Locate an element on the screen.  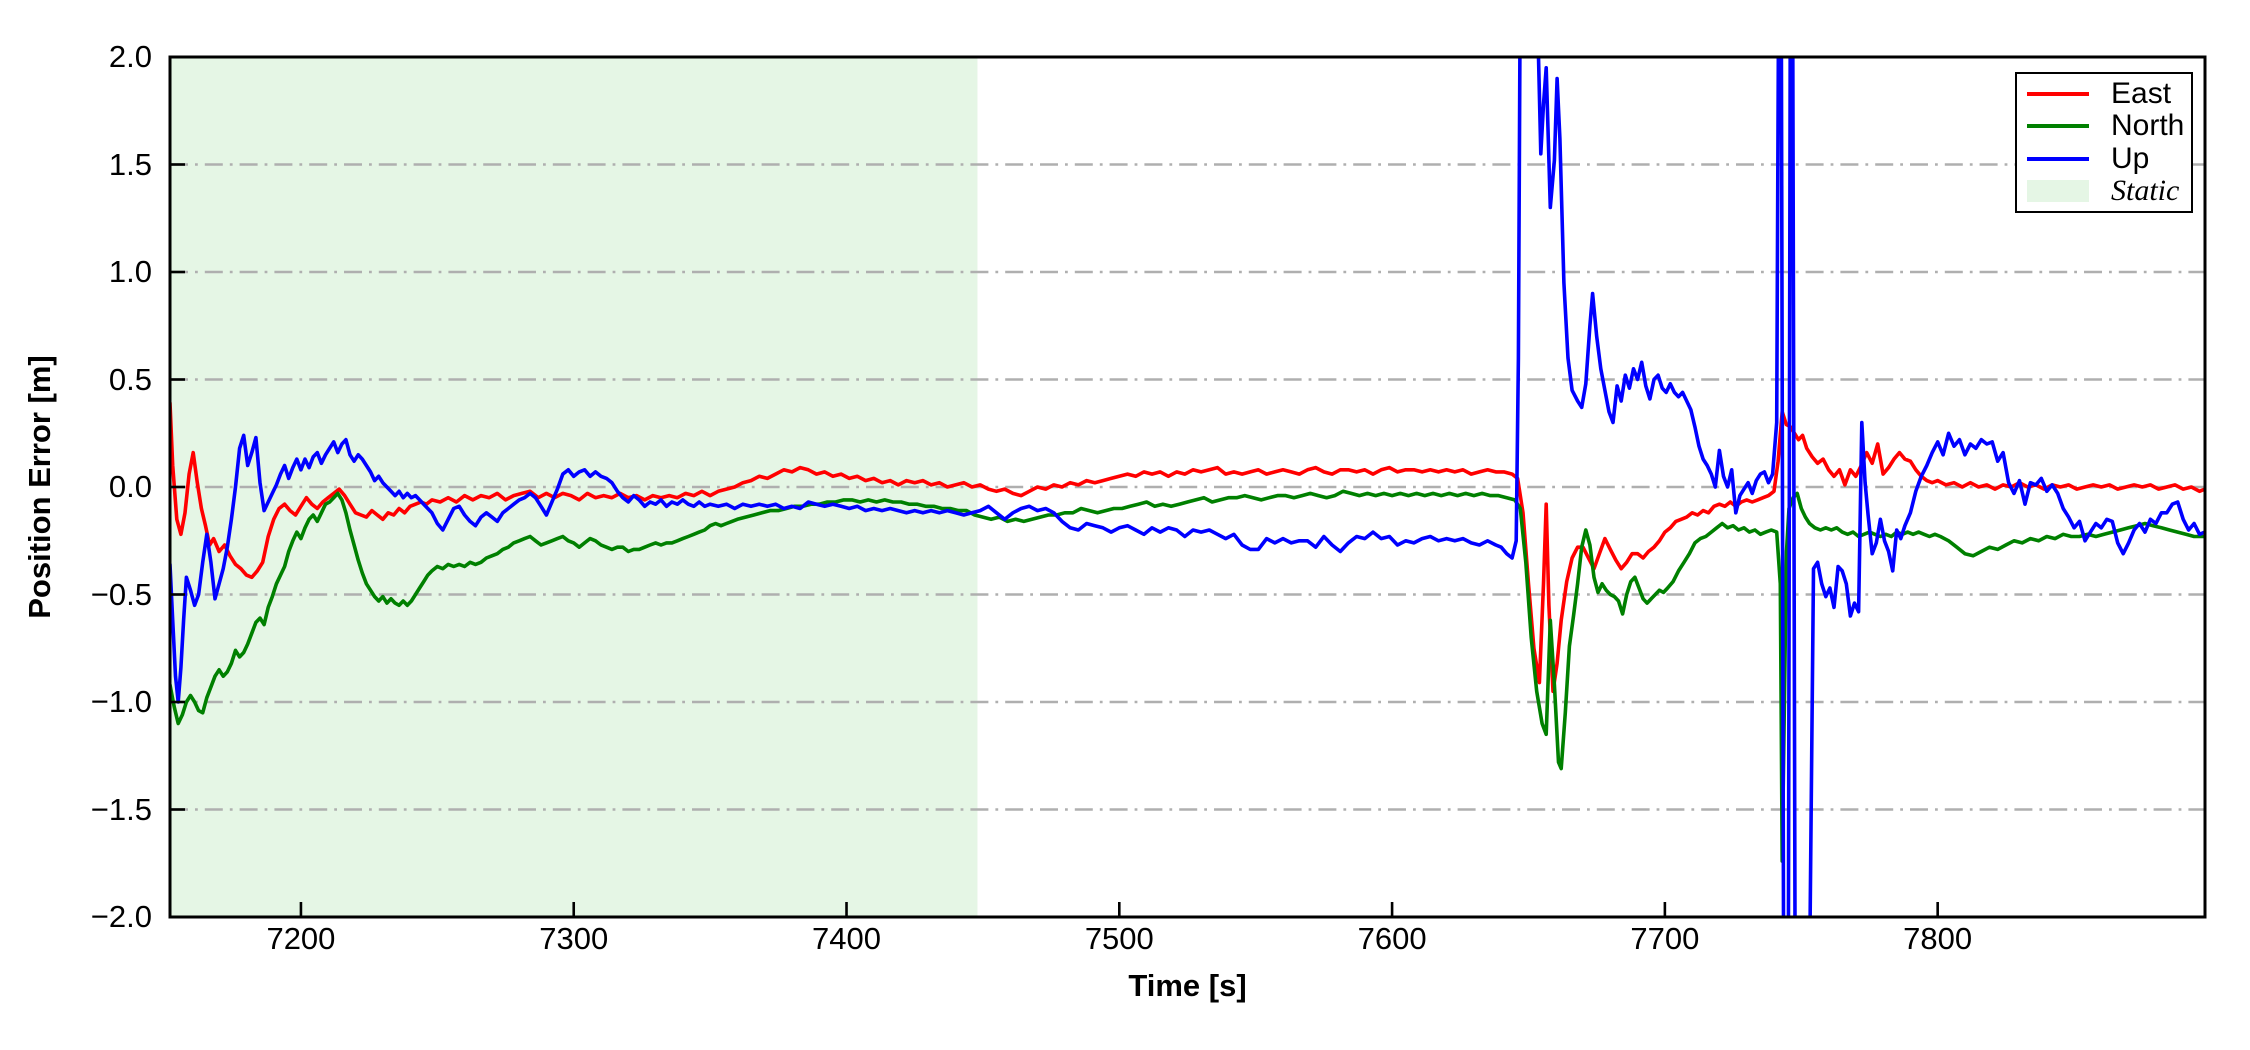
x-tick-label: 7600 is located at coordinates (1392, 938).